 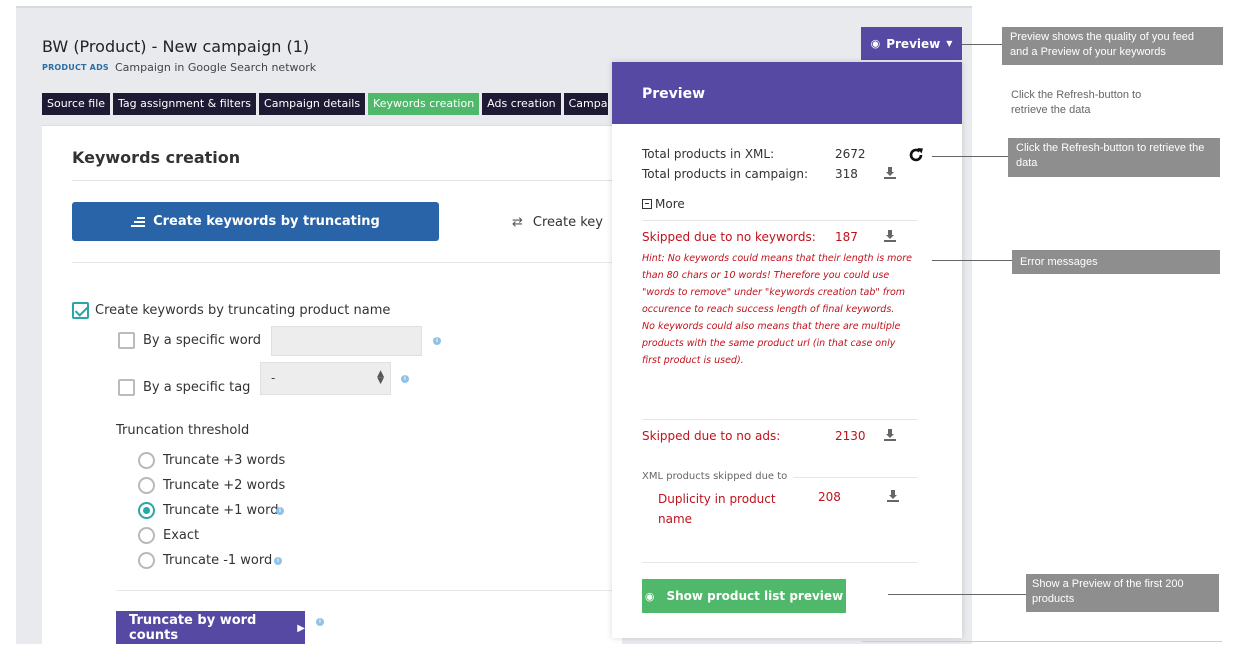 I want to click on shuffle-icon: ⇄, so click(x=517, y=222).